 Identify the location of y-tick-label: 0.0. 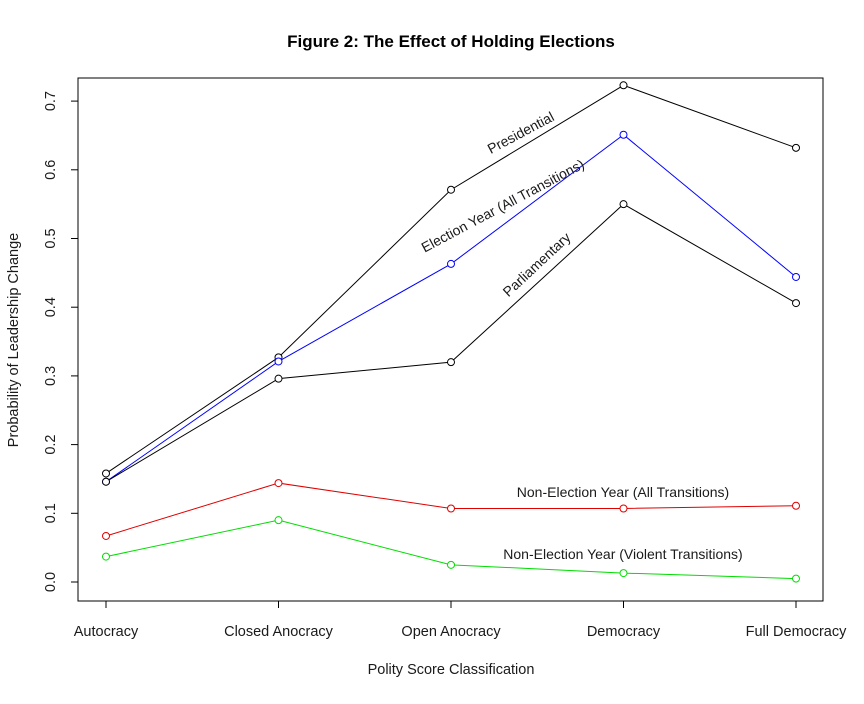
(51, 582).